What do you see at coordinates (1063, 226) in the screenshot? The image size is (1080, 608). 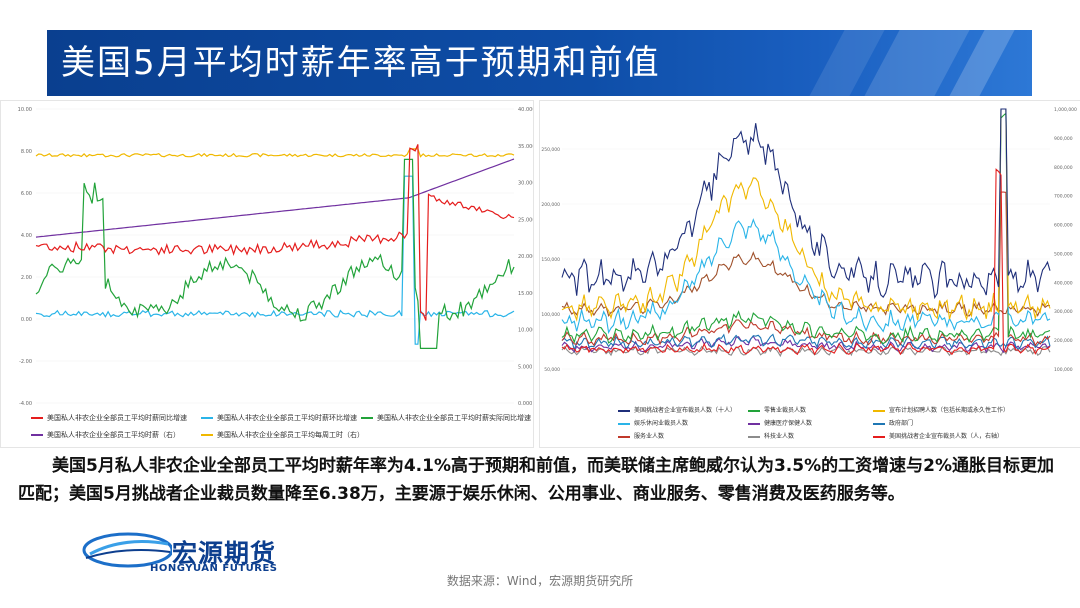 I see `y-right-tick-label: 600,000` at bounding box center [1063, 226].